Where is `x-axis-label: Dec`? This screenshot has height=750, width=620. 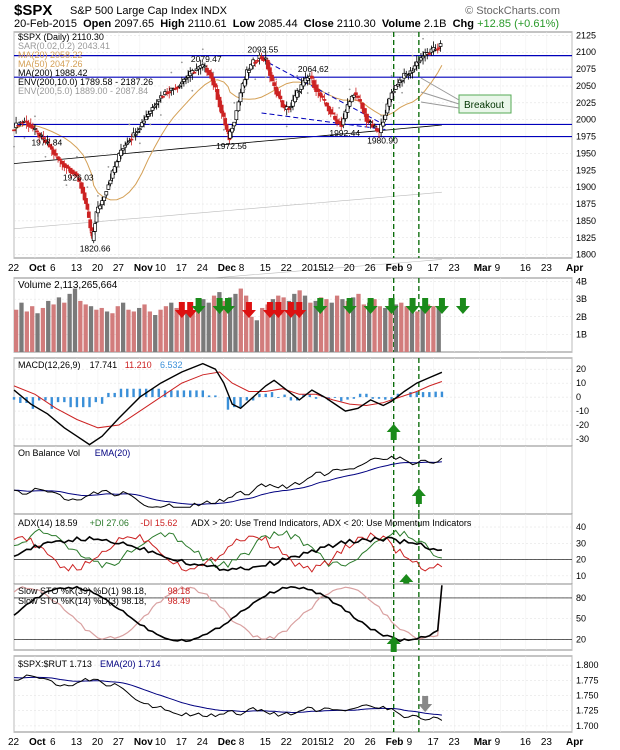 x-axis-label: Dec is located at coordinates (227, 268).